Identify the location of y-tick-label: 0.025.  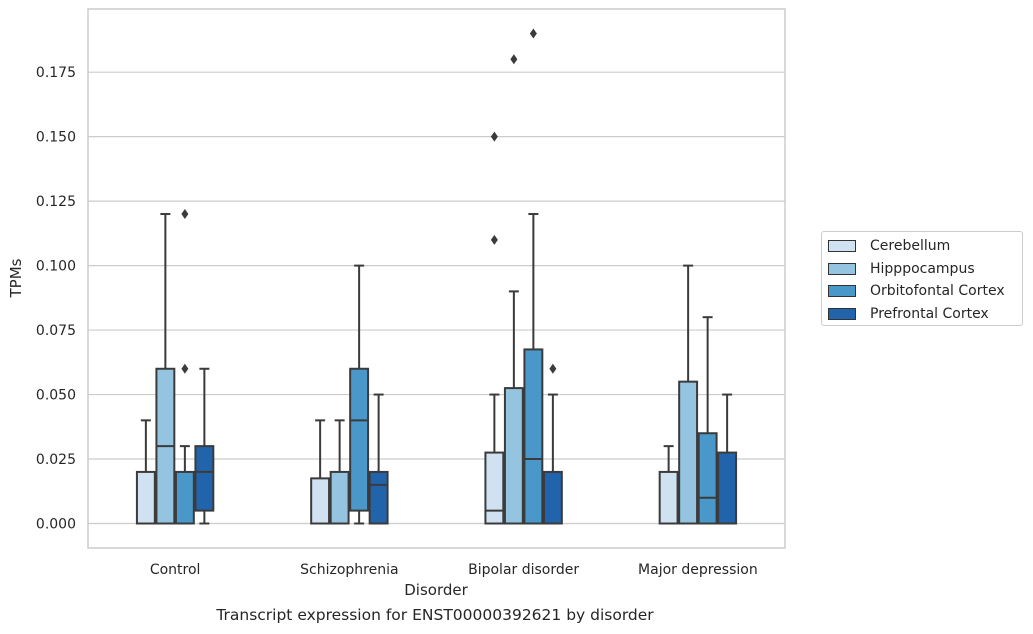
(56, 460).